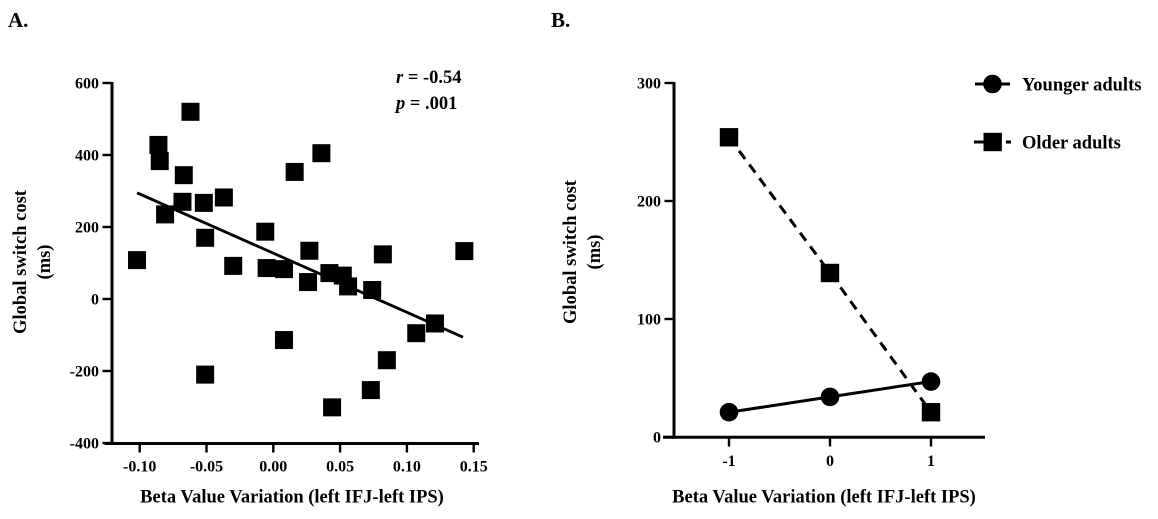  Describe the element at coordinates (21, 261) in the screenshot. I see `panel-a-y-axis-label: Global switch cost` at that location.